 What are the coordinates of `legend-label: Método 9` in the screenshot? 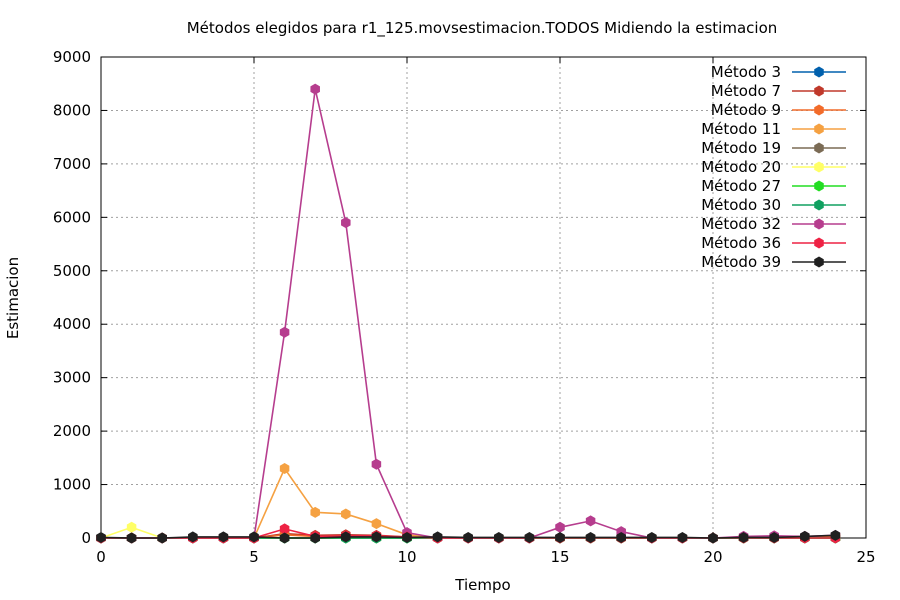 It's located at (746, 110).